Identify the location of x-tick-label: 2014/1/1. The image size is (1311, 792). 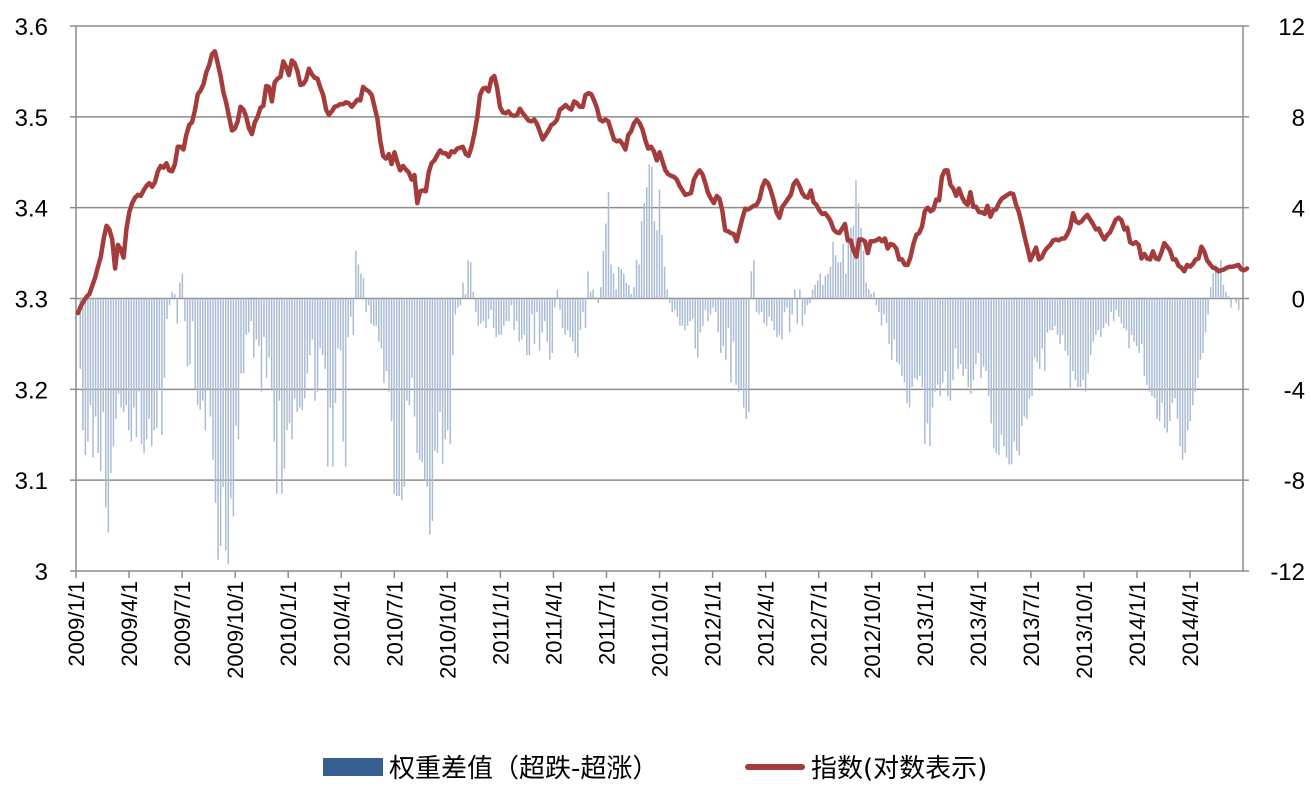
(1137, 624).